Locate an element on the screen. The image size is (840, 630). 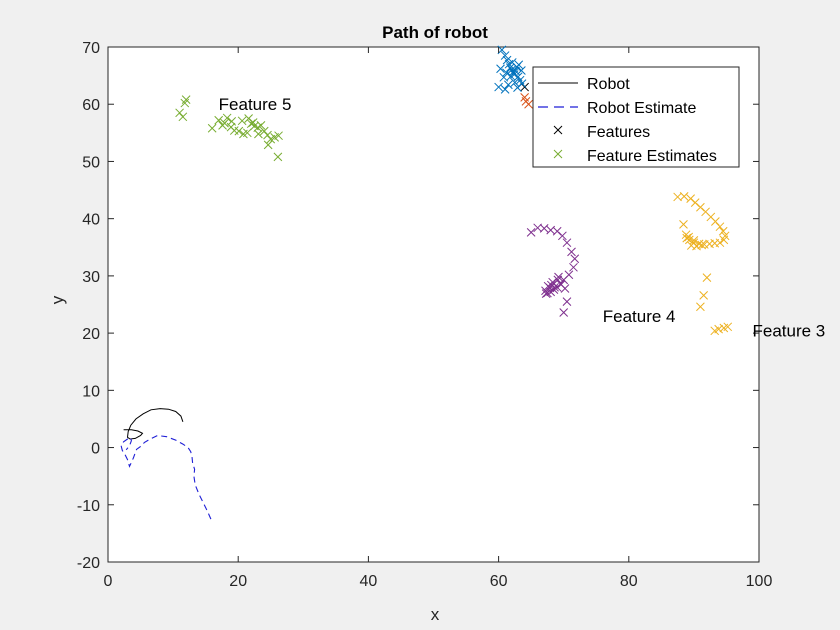
legend-features-swatch is located at coordinates (558, 130).